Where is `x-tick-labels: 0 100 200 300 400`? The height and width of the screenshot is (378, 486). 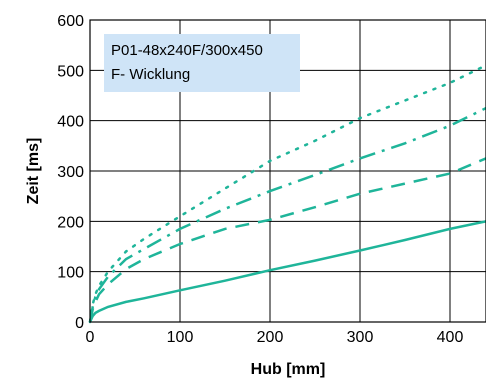
x-tick-labels: 0 100 200 300 400 is located at coordinates (275, 337).